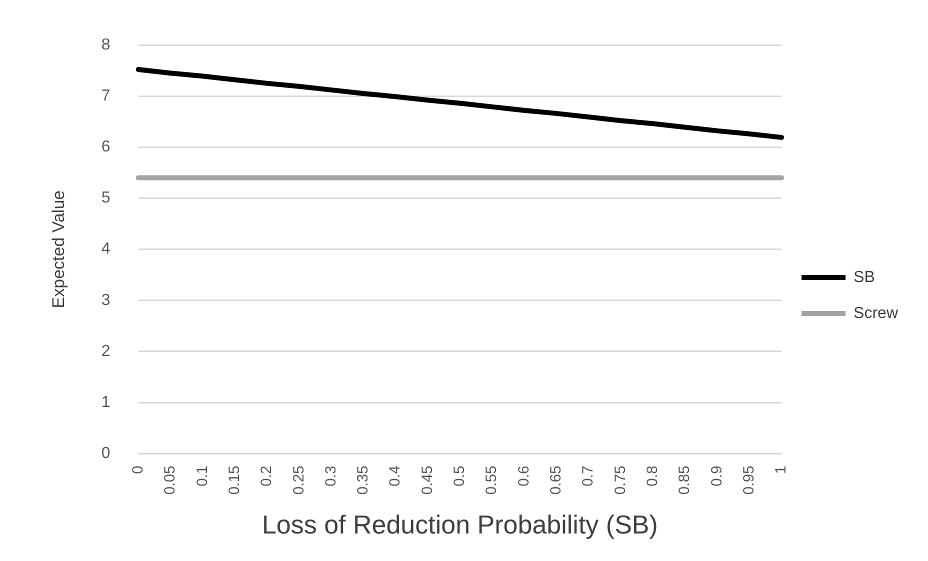 The height and width of the screenshot is (561, 928). What do you see at coordinates (105, 45) in the screenshot?
I see `y-tick-label: 8` at bounding box center [105, 45].